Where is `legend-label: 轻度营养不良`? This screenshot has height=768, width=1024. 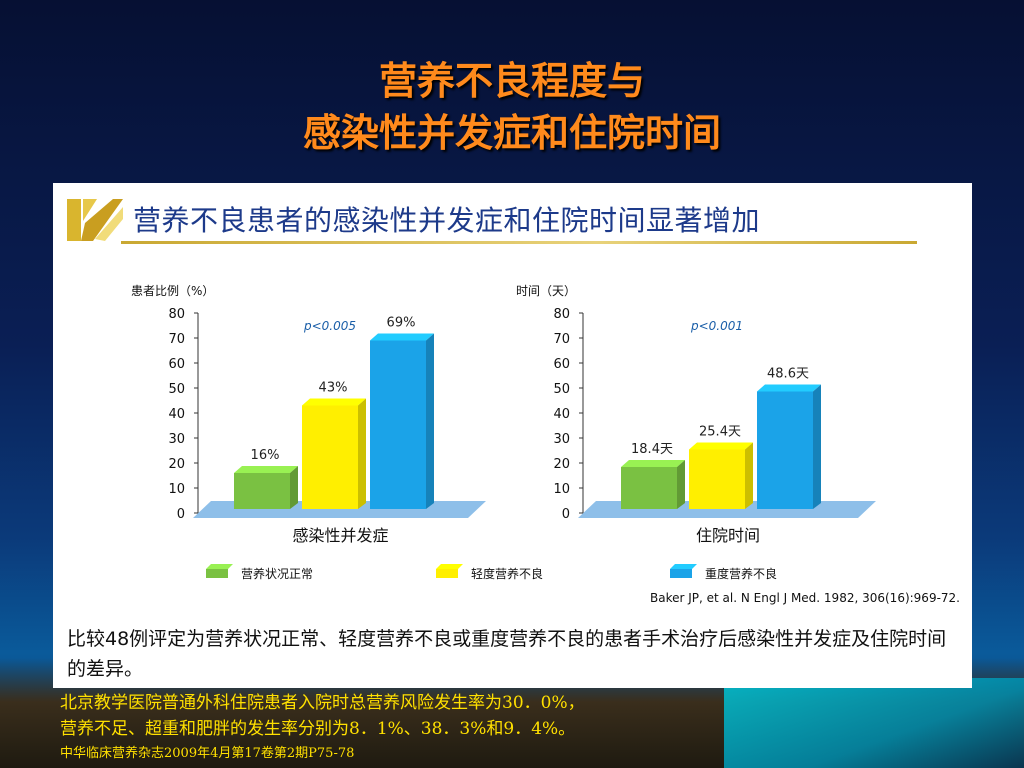
legend-label: 轻度营养不良 is located at coordinates (507, 573).